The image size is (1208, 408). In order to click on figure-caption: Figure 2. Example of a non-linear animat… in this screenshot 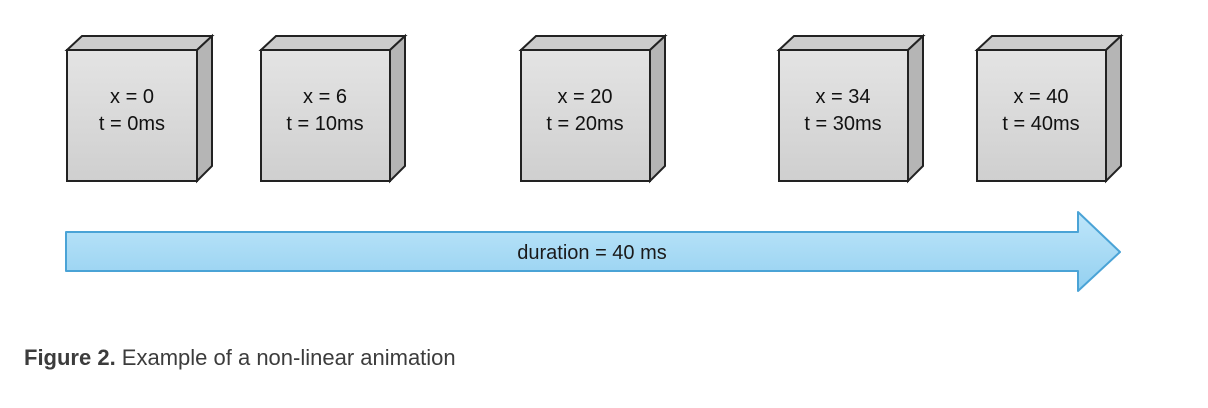, I will do `click(240, 358)`.